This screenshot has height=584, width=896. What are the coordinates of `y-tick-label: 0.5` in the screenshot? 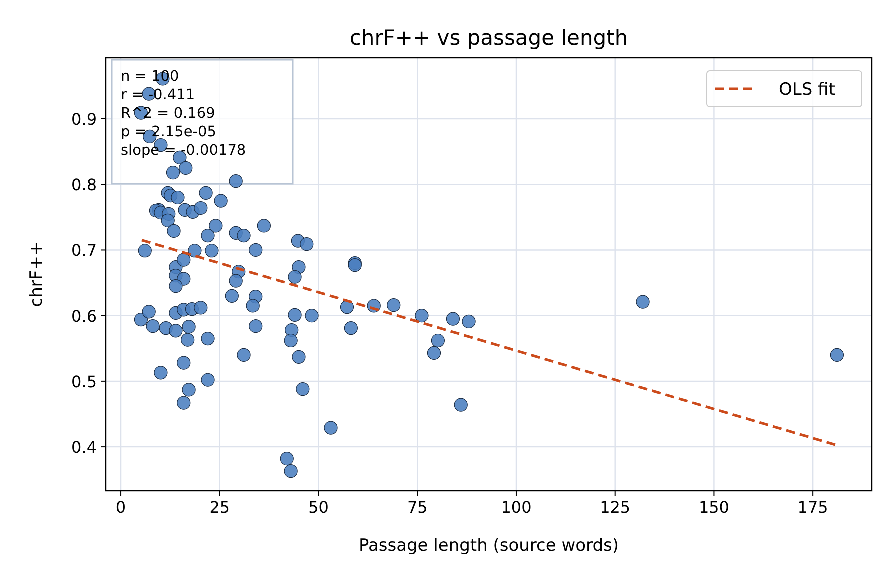 It's located at (84, 382).